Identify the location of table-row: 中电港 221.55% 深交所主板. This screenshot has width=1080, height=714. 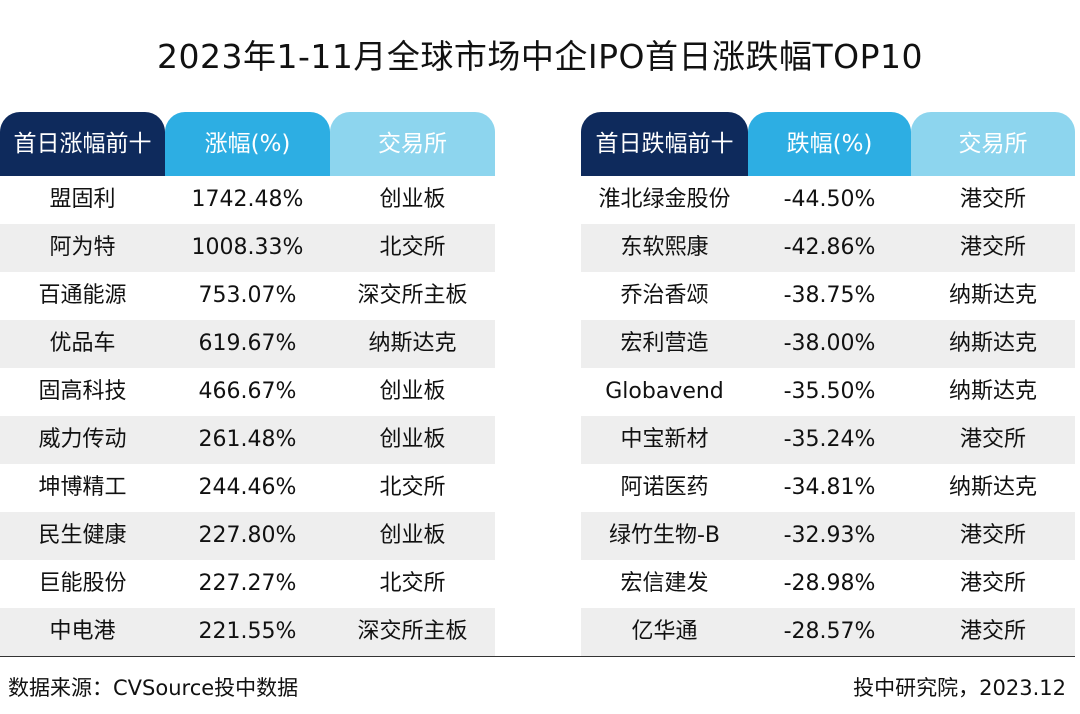
(247, 632).